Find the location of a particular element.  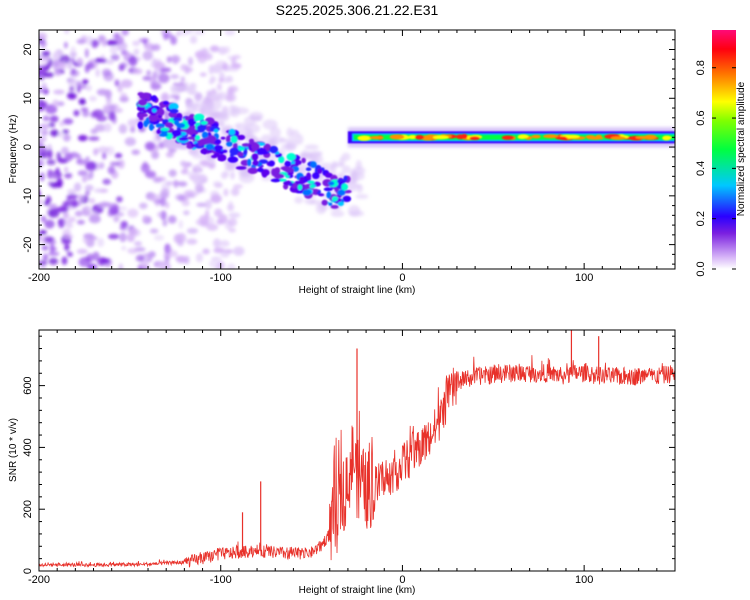

snr-xtick-label: 0 is located at coordinates (402, 580).